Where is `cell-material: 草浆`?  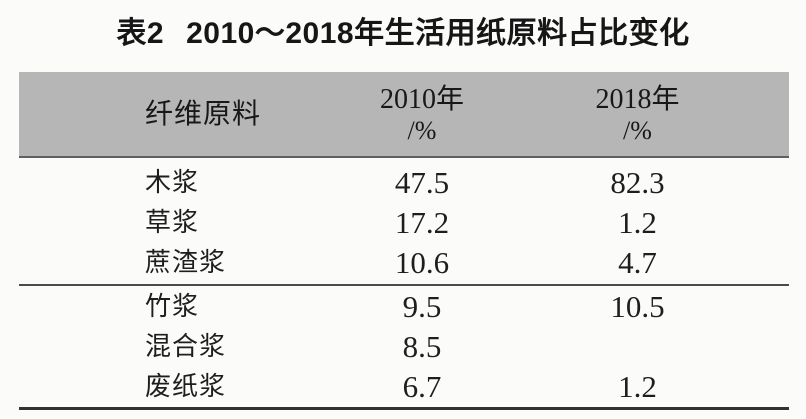
cell-material: 草浆 is located at coordinates (172, 222).